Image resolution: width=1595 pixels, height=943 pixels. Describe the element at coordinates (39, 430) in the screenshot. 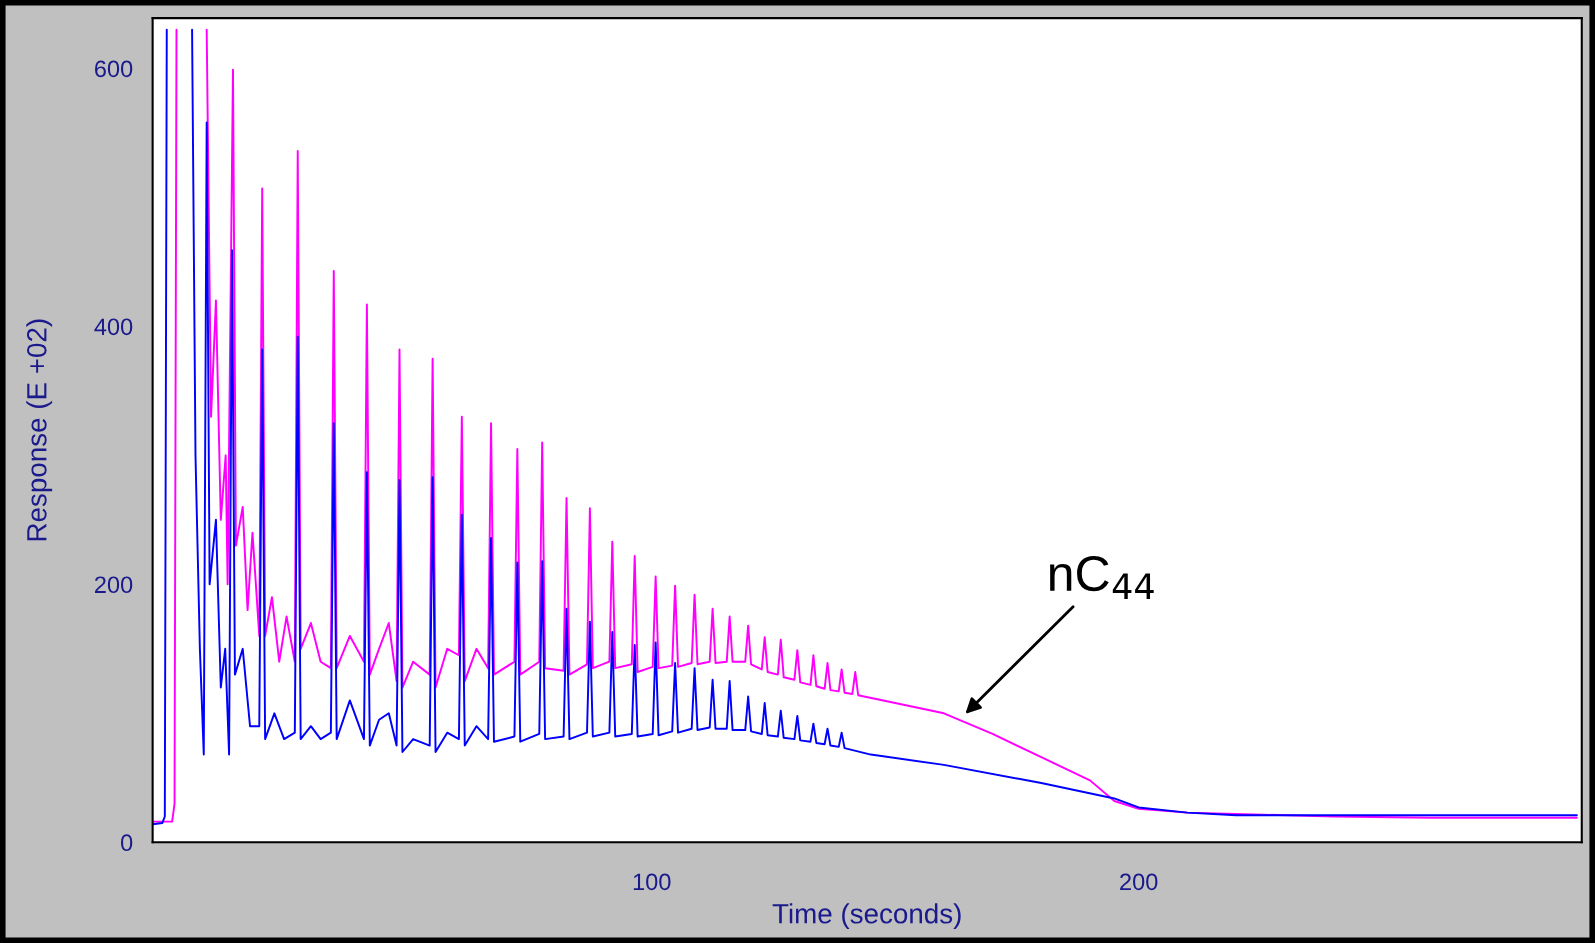

I see `y-axis-title: Response (E +02)` at that location.